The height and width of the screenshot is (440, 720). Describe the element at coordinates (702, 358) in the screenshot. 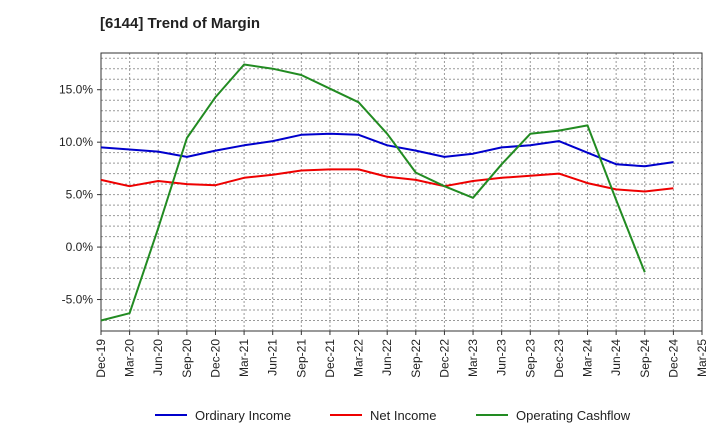

I see `x-tick-label: Mar-25` at that location.